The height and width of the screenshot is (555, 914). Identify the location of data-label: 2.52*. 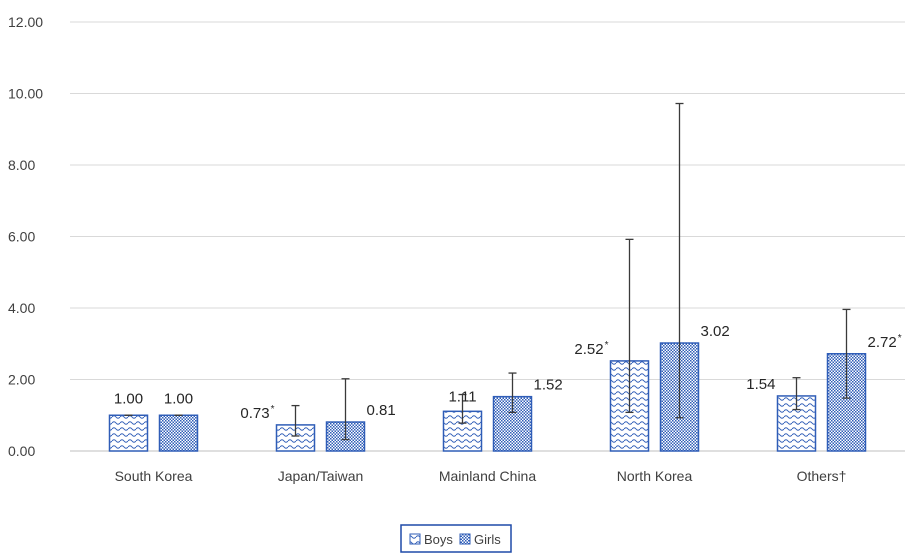
(591, 349).